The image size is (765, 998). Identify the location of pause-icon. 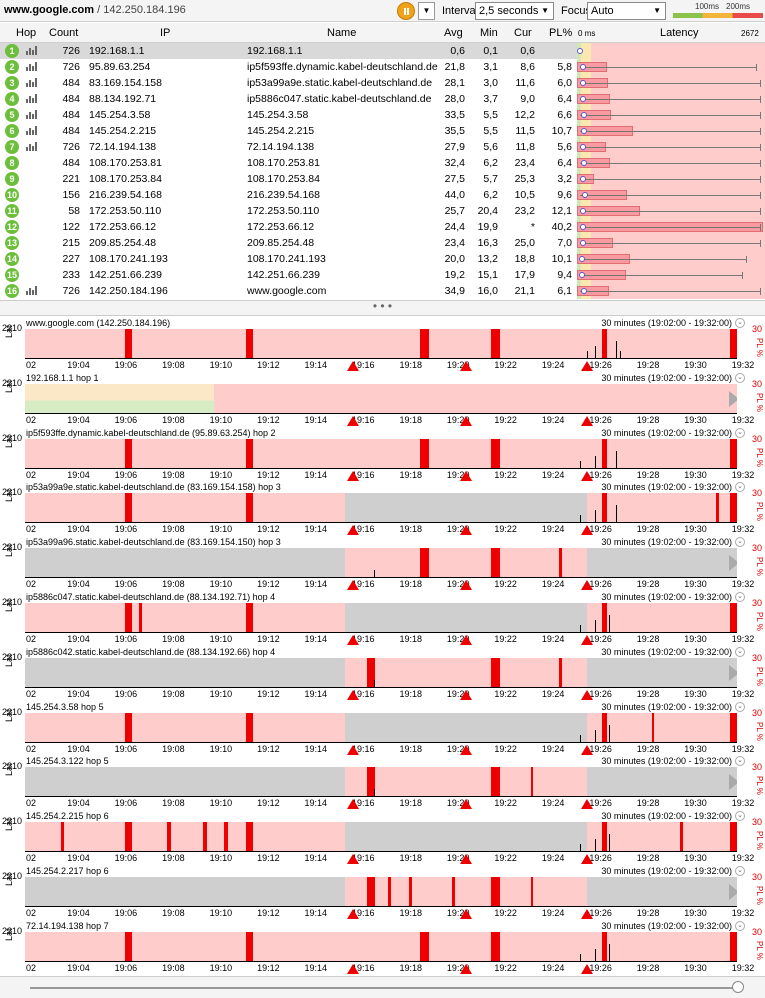
(406, 11).